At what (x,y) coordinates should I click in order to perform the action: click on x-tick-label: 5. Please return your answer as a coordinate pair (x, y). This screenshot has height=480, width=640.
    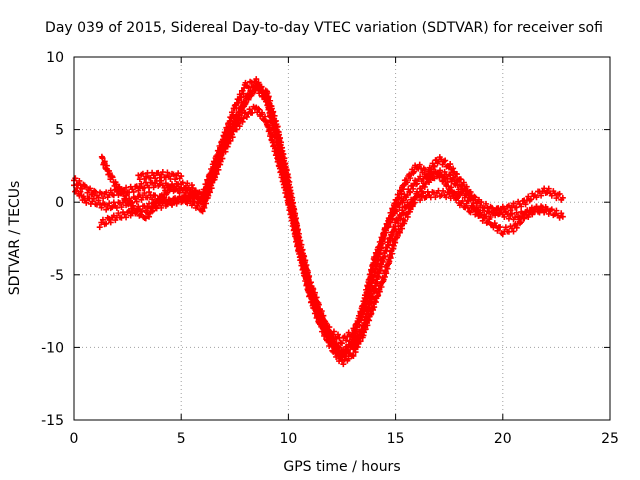
    Looking at the image, I should click on (181, 439).